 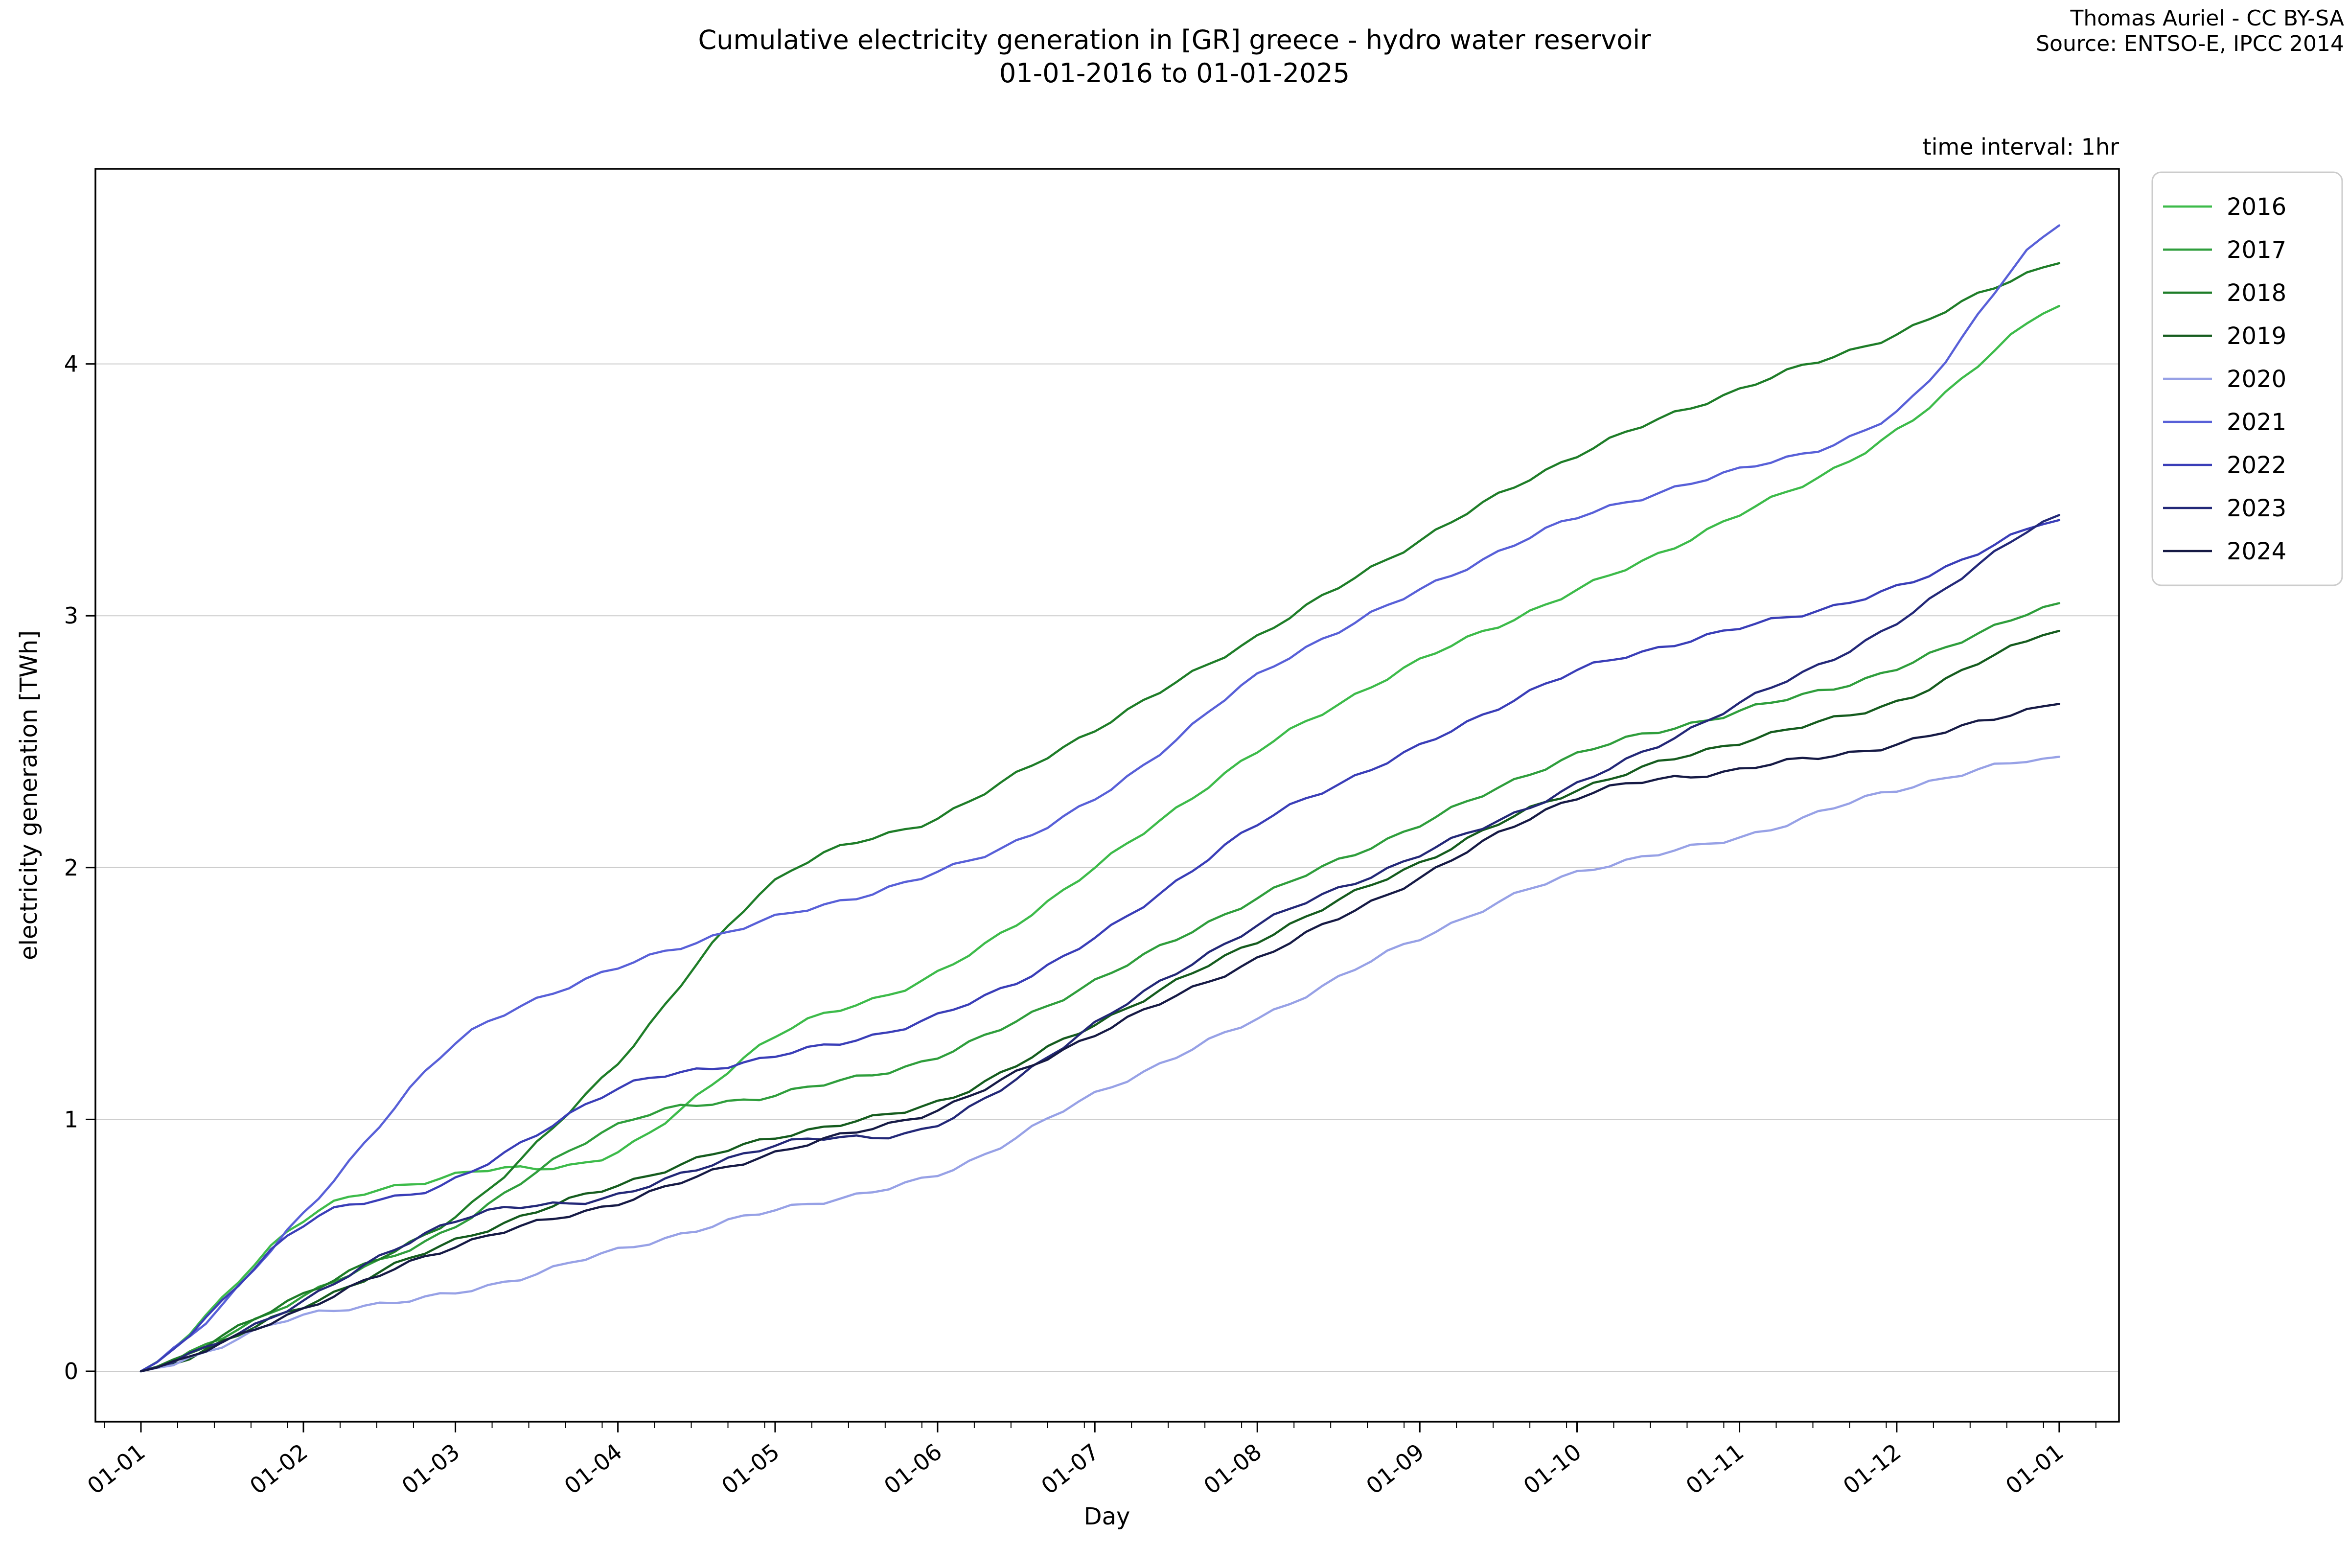 I want to click on x-tick-label-12: 01-01, so click(x=2035, y=1468).